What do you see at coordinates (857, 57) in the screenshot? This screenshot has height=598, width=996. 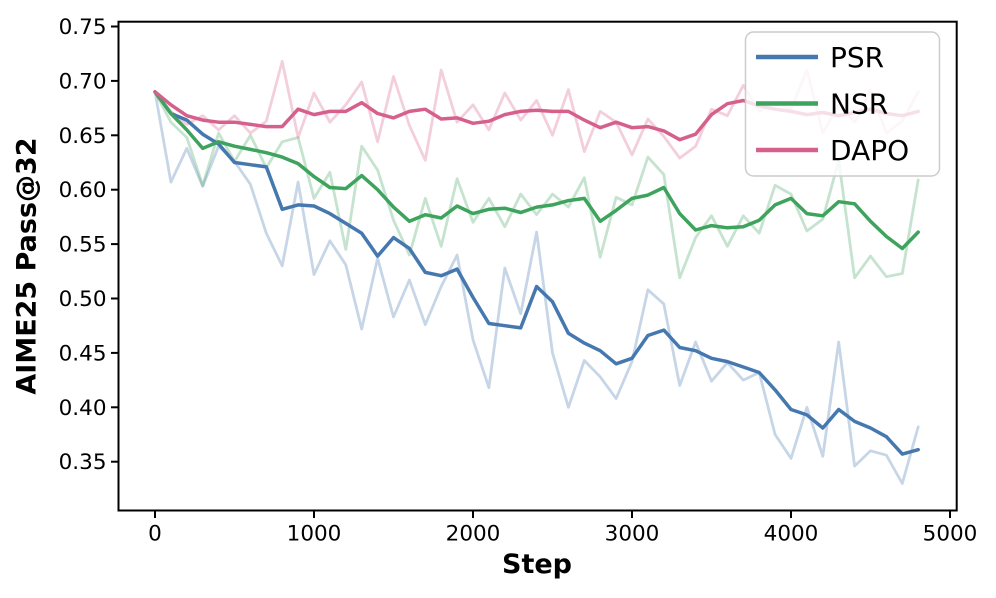 I see `legend-label-psr: PSR` at bounding box center [857, 57].